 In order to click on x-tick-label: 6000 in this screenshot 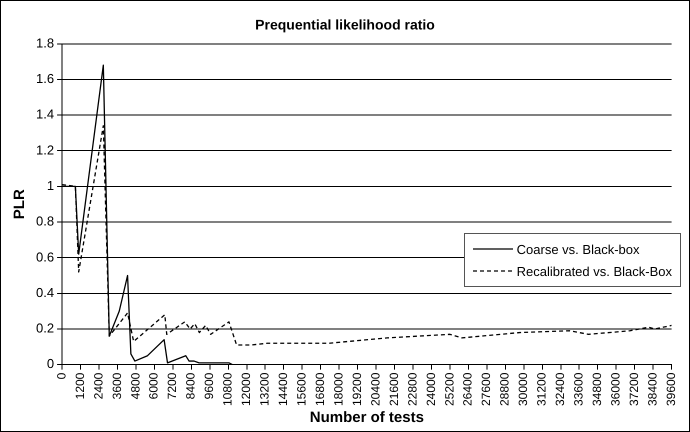, I will do `click(153, 386)`.